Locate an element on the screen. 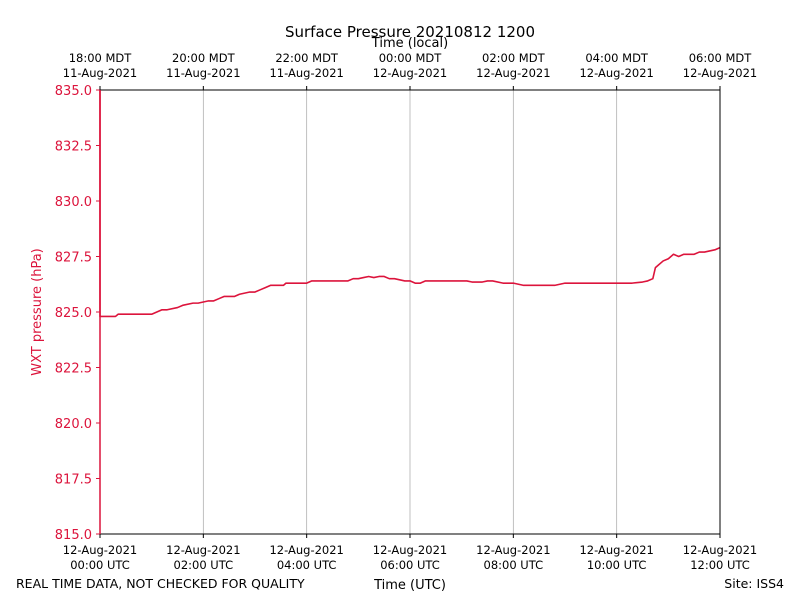 The image size is (800, 600). y-axis-label: WXT pressure (hPa) is located at coordinates (37, 312).